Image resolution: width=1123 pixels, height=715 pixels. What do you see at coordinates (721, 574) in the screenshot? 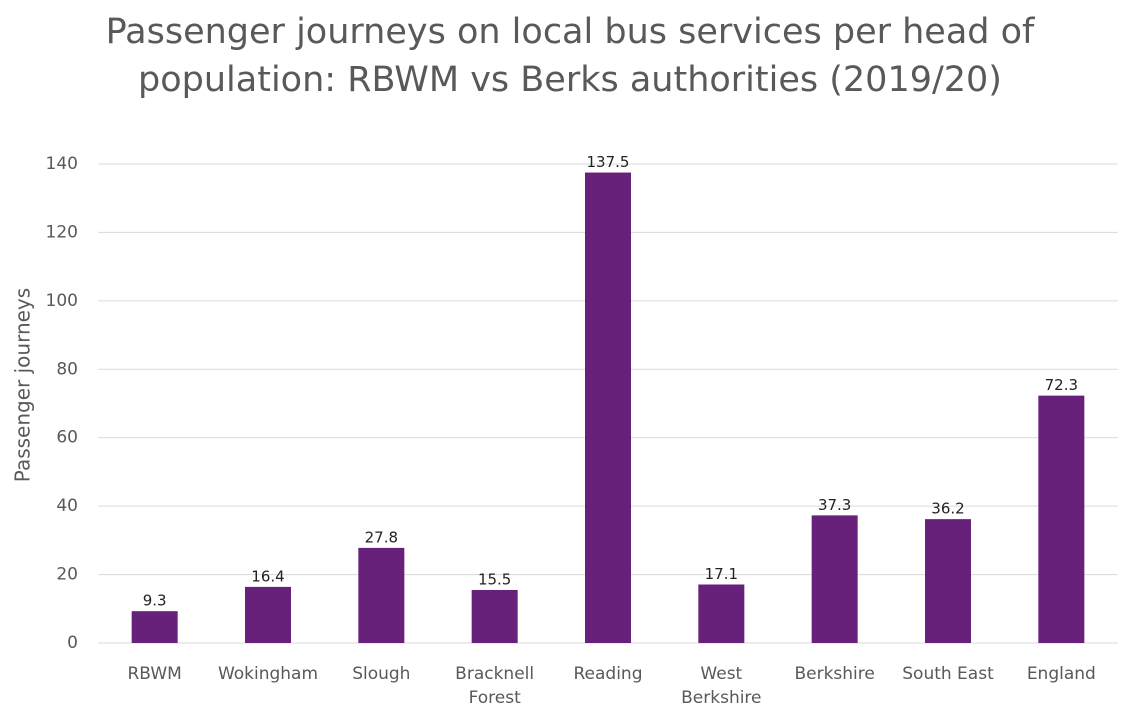
I see `data-label: 17.1` at bounding box center [721, 574].